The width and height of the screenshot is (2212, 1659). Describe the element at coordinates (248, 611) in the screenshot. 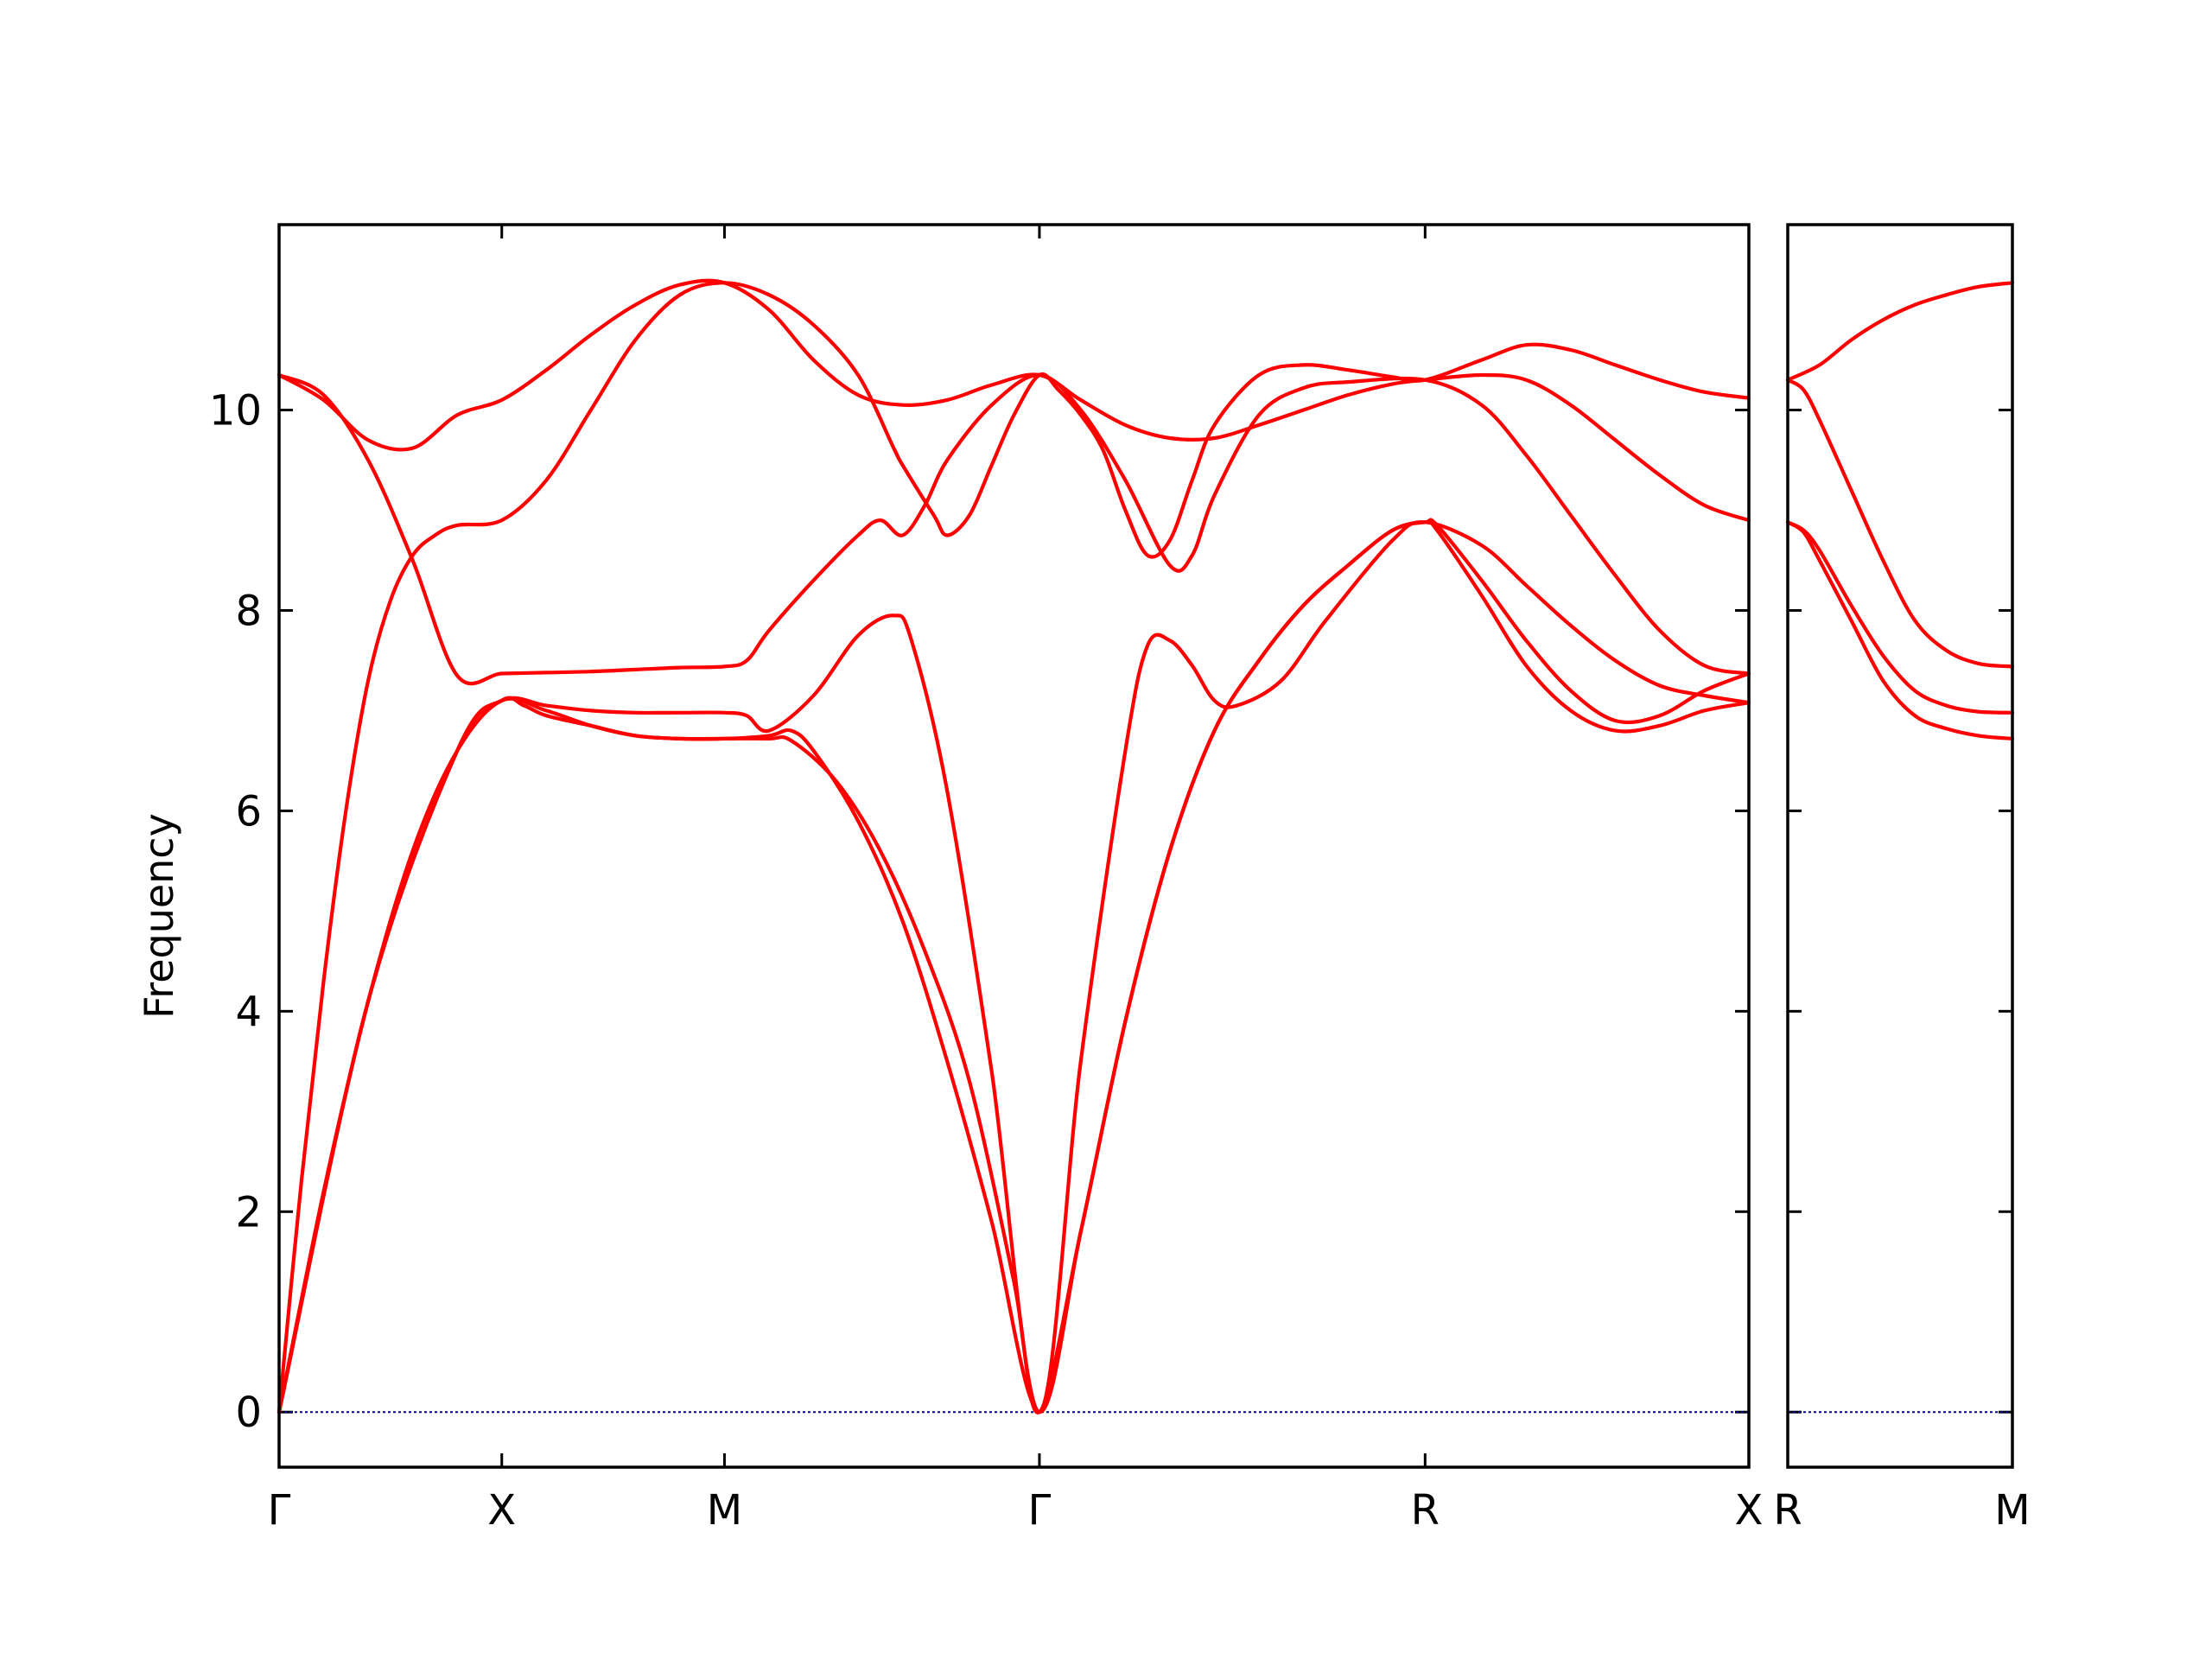

I see `y-tick-label: 8` at that location.